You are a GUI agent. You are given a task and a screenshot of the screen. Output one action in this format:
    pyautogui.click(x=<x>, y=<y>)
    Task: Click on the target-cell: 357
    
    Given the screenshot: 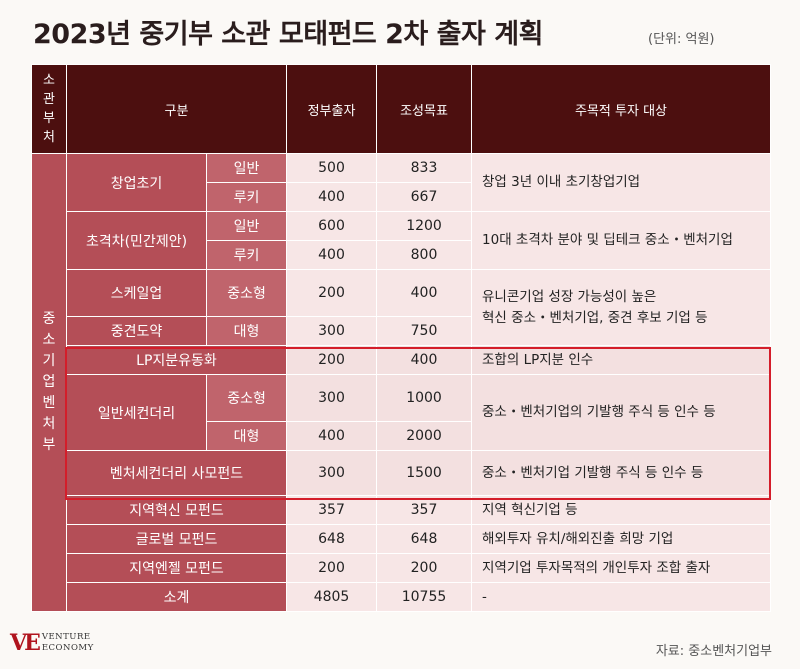 What is the action you would take?
    pyautogui.click(x=424, y=510)
    